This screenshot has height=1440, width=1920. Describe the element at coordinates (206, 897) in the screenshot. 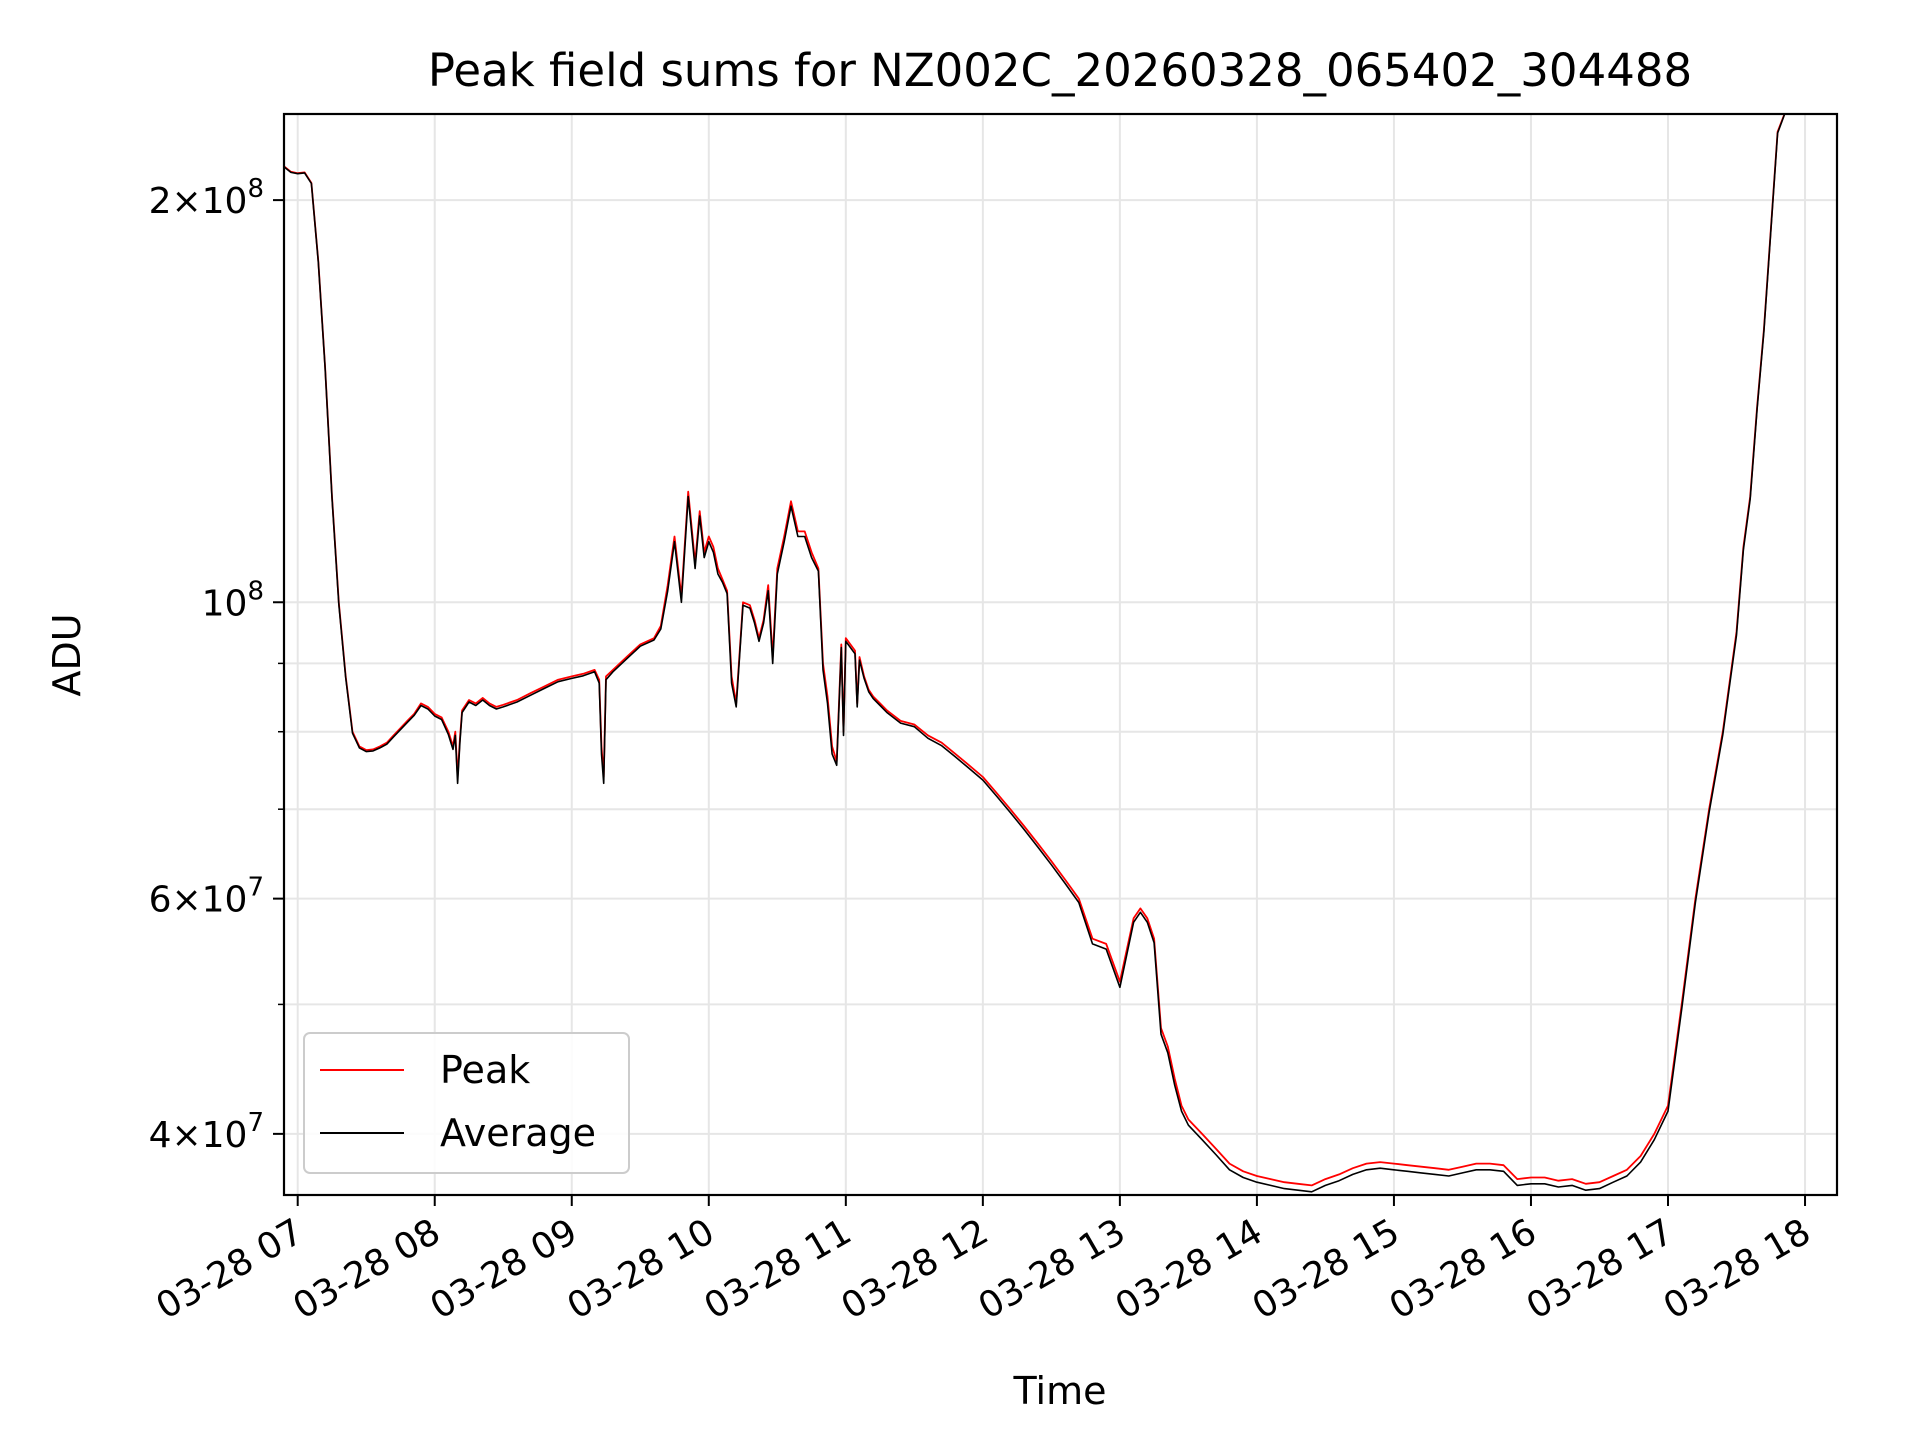

I see `y-tick-label: 6×107` at that location.